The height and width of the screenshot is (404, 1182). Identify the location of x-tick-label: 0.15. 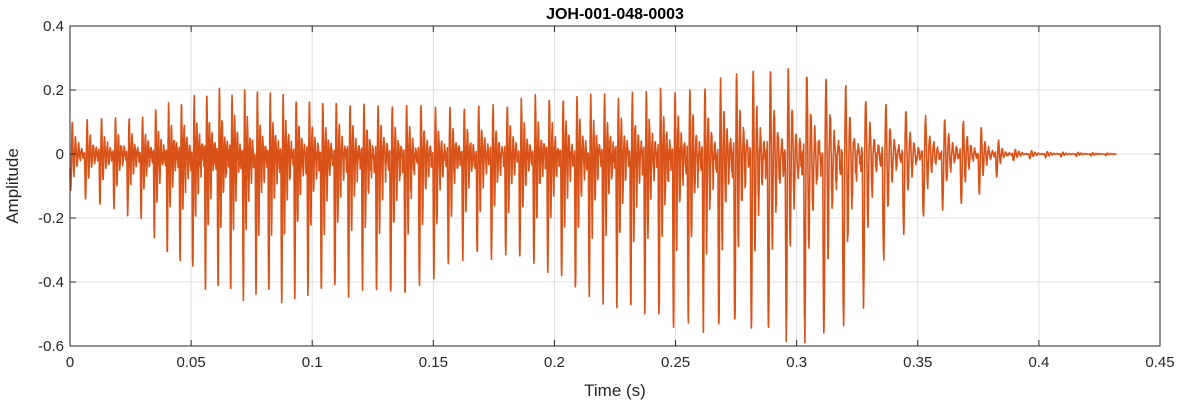
(433, 362).